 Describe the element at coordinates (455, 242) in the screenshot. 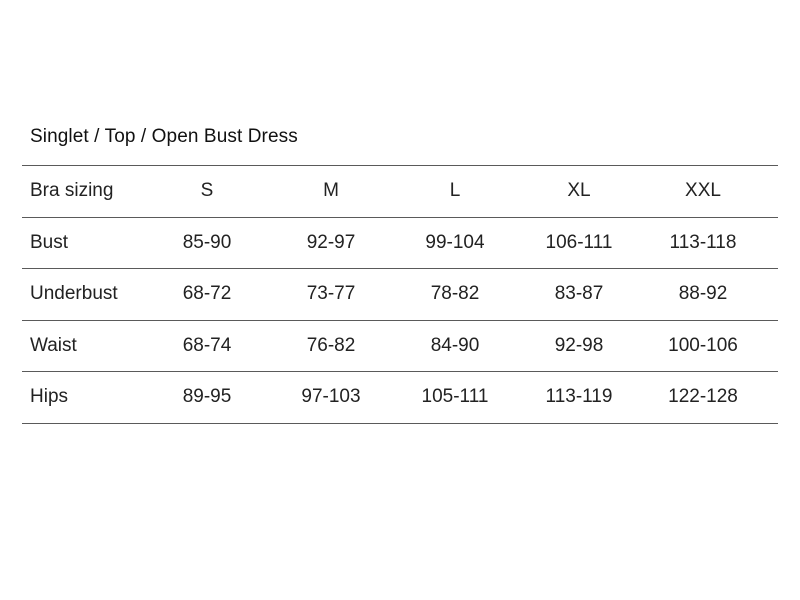

I see `measurement-value: 99-104` at that location.